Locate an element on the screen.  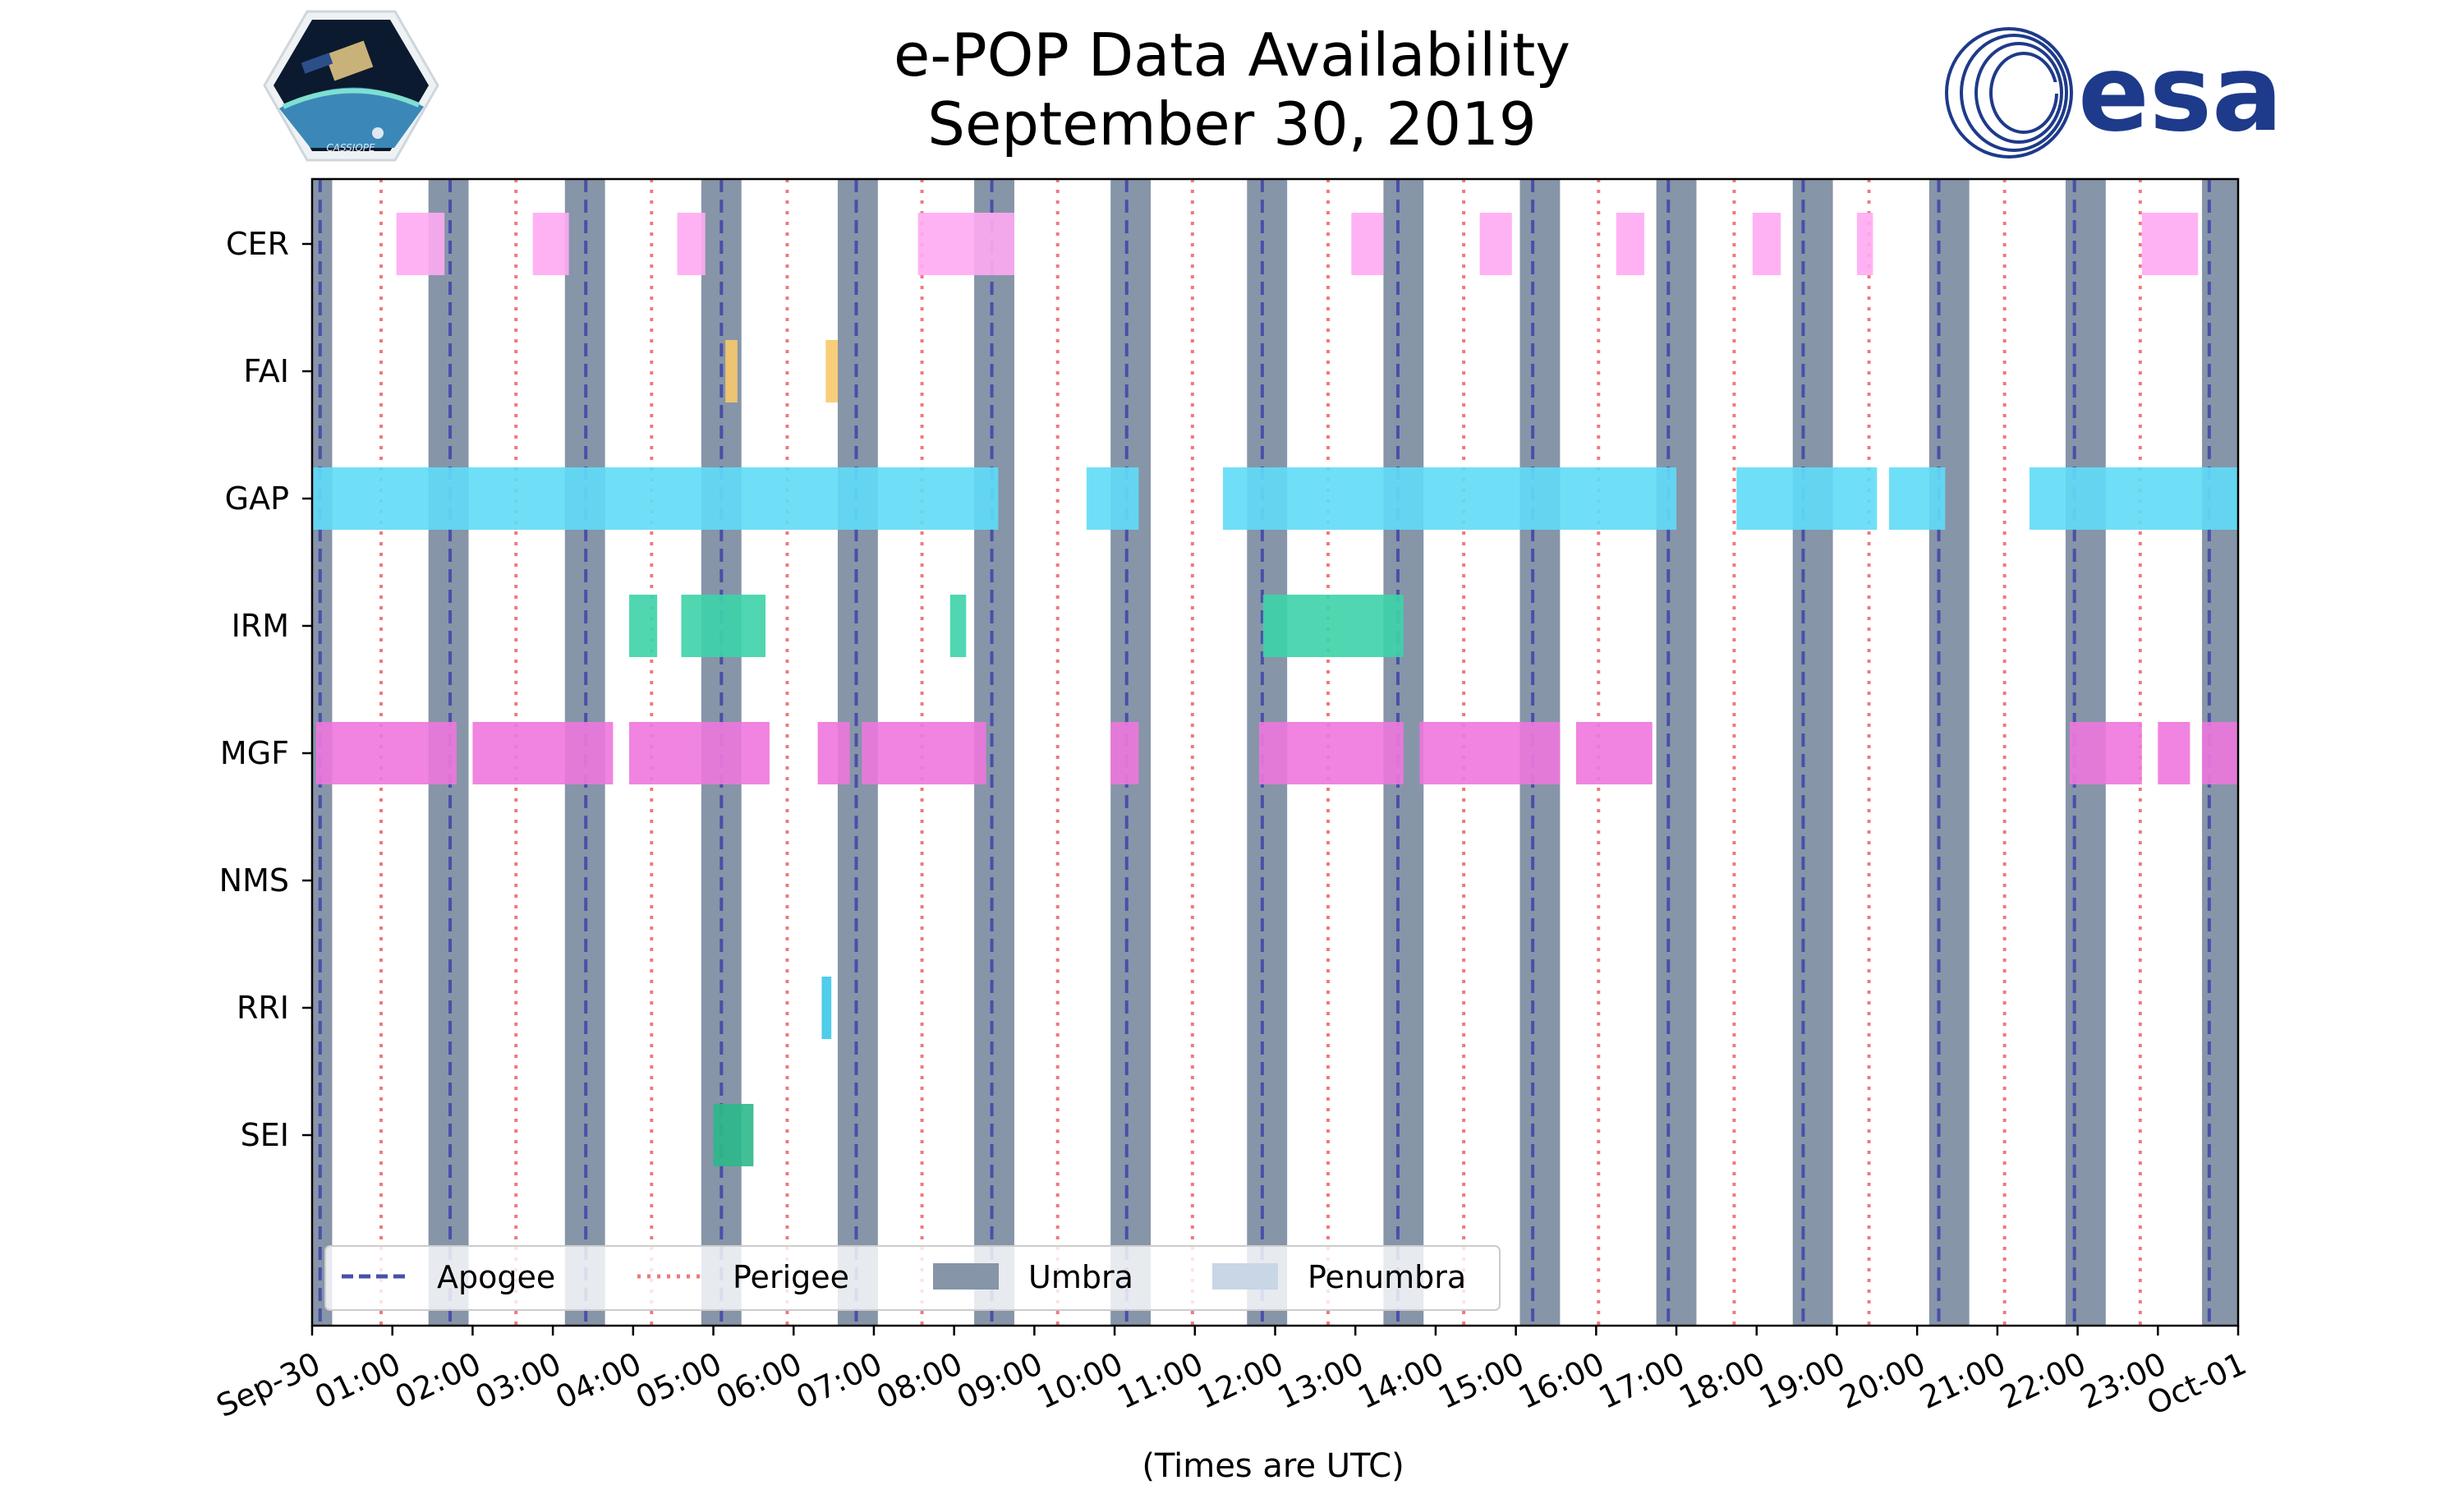
legend-umbra-label: Umbra is located at coordinates (1080, 1277).